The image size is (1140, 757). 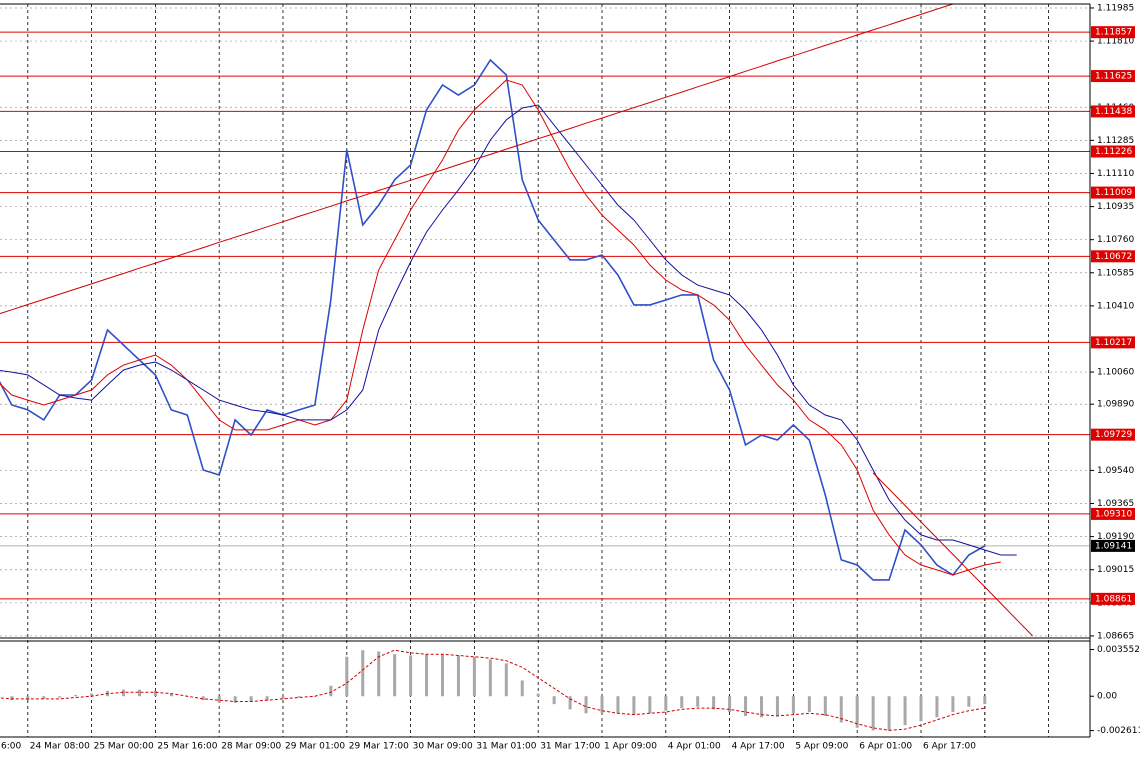 What do you see at coordinates (11, 747) in the screenshot?
I see `x-tick-label: 6:00` at bounding box center [11, 747].